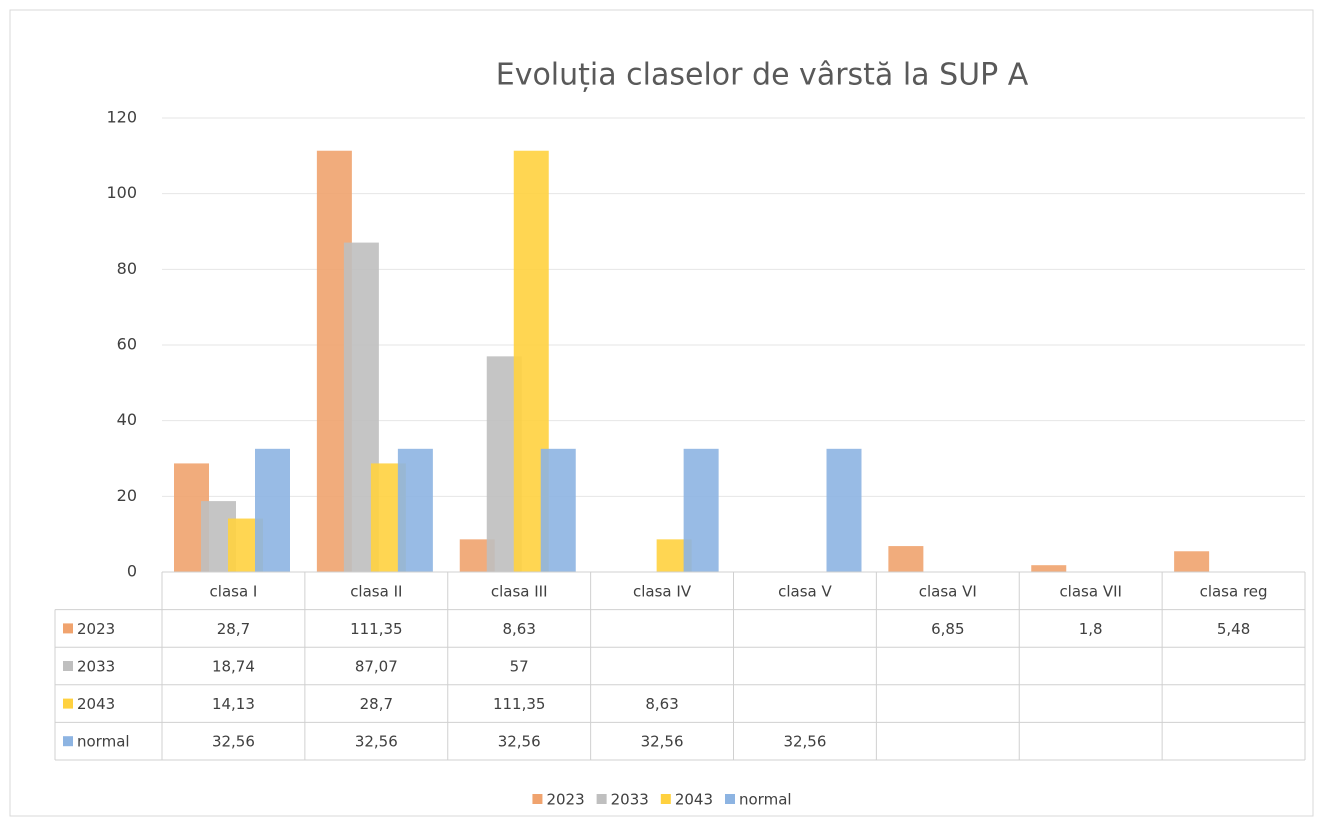 This screenshot has height=827, width=1324. Describe the element at coordinates (1233, 629) in the screenshot. I see `table-cell: 5,48` at that location.